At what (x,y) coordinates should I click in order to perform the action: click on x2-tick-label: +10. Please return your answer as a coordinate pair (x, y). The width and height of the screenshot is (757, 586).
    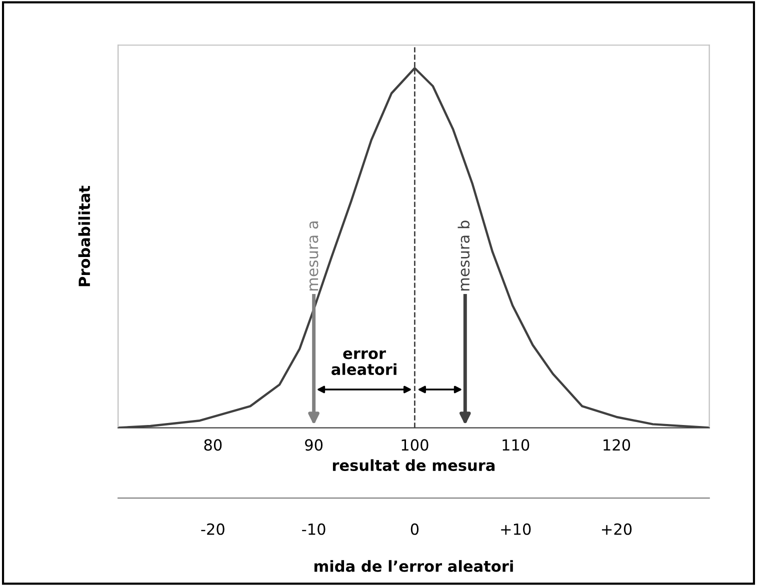
    Looking at the image, I should click on (516, 529).